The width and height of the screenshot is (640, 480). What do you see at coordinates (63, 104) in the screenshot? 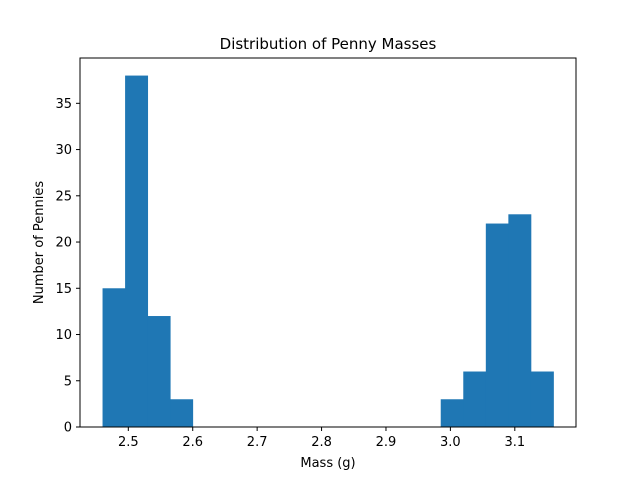
I see `y-tick-label: 35` at bounding box center [63, 104].